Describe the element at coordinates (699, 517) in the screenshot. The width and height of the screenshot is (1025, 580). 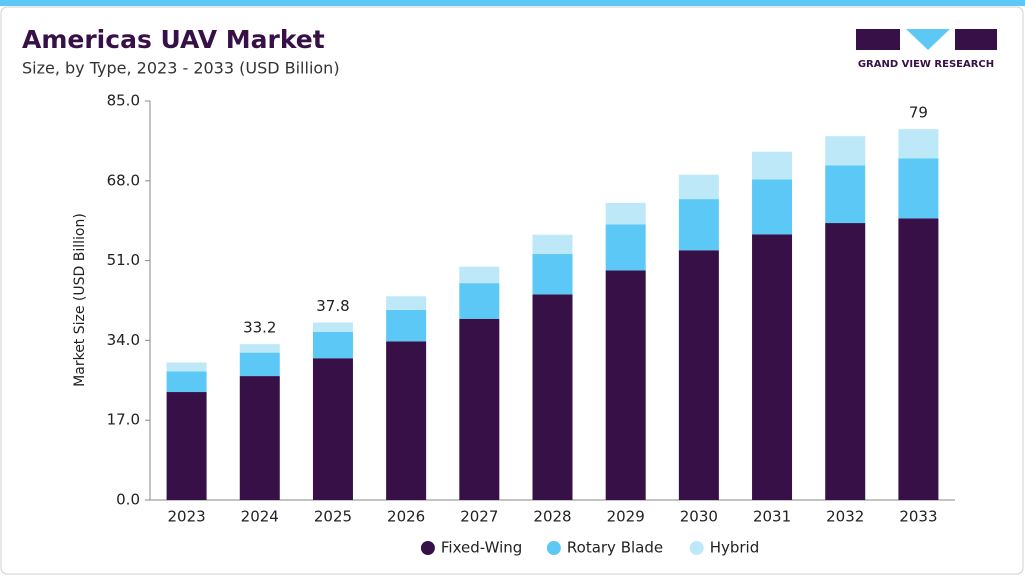
I see `x-tick-label: 2030` at that location.